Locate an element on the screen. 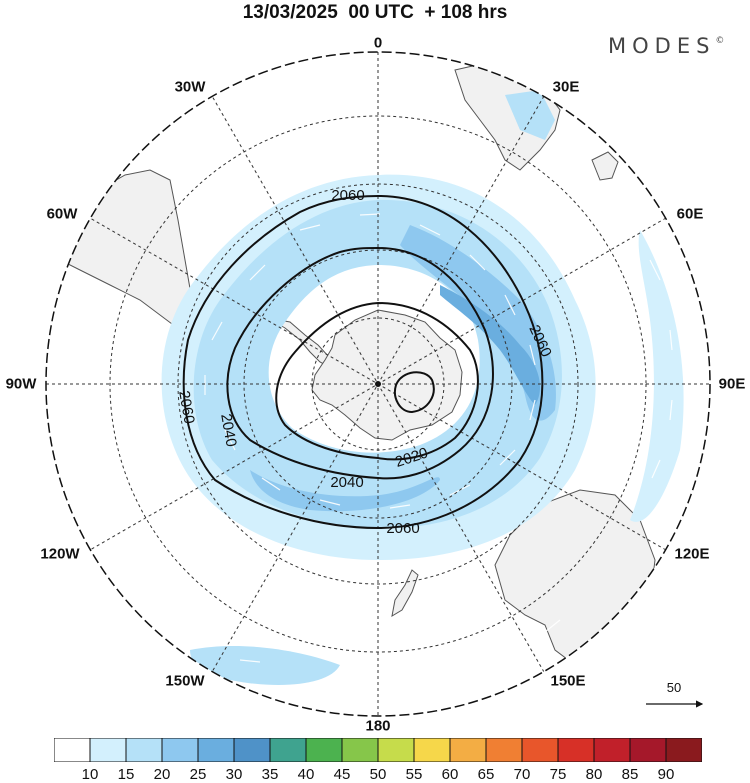 Image resolution: width=750 pixels, height=783 pixels. colorbar-tick-label: 75 is located at coordinates (558, 774).